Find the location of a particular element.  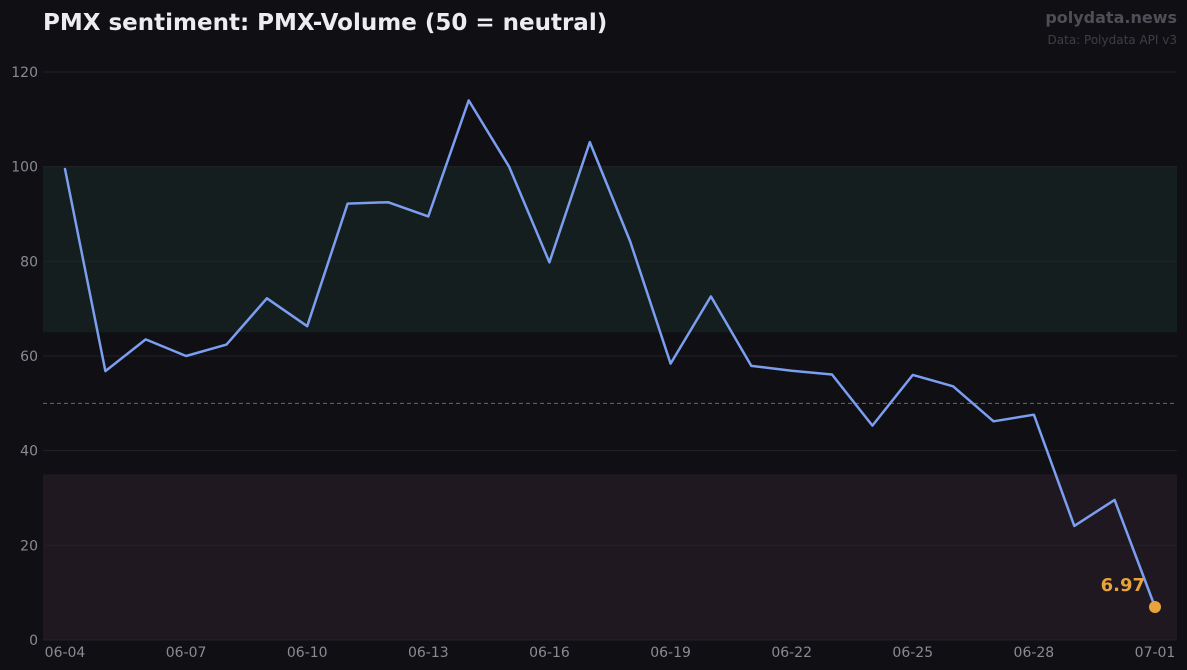

y-tick-label: 60 is located at coordinates (29, 357).